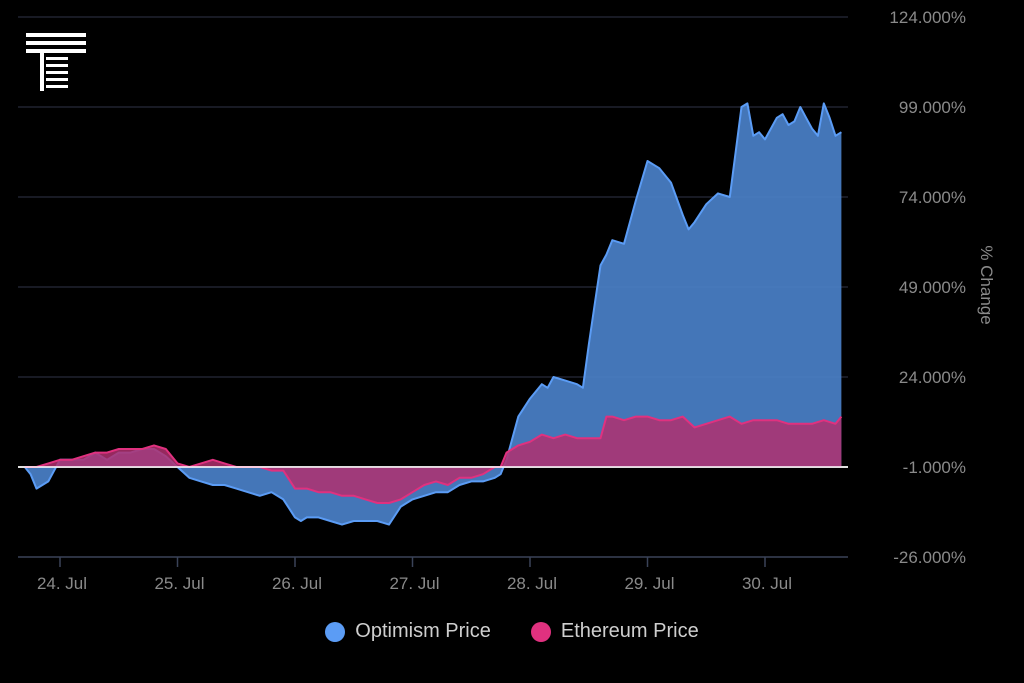 This screenshot has width=1024, height=683. Describe the element at coordinates (56, 62) in the screenshot. I see `t-logo-icon` at that location.